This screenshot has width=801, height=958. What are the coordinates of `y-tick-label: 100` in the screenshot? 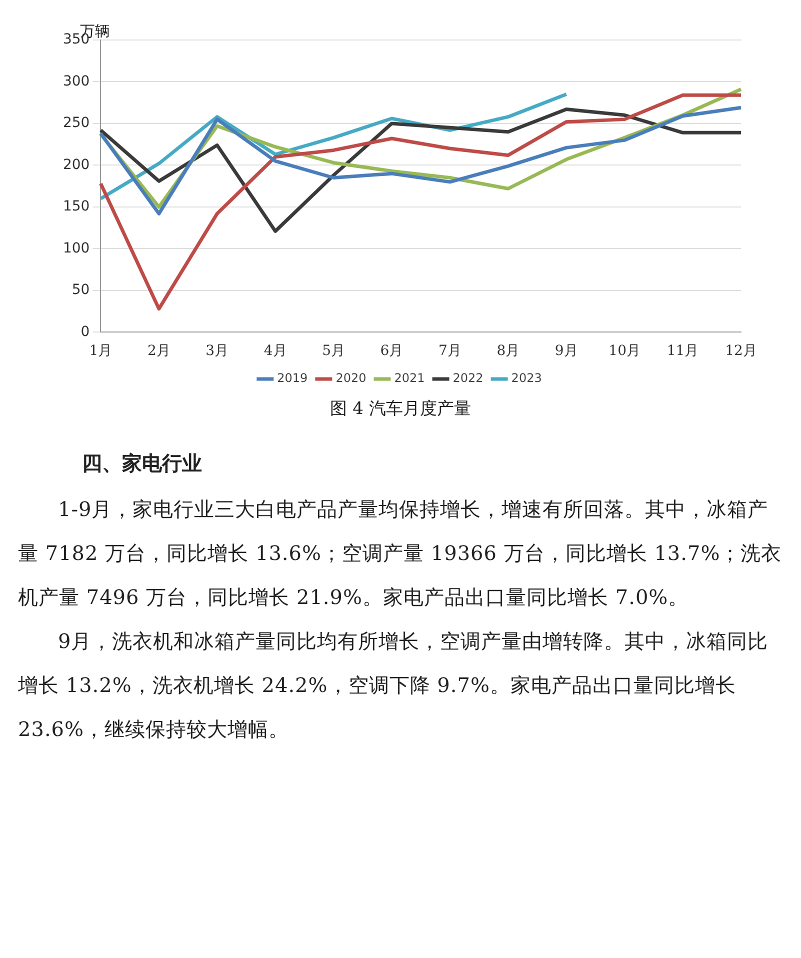 It's located at (76, 248).